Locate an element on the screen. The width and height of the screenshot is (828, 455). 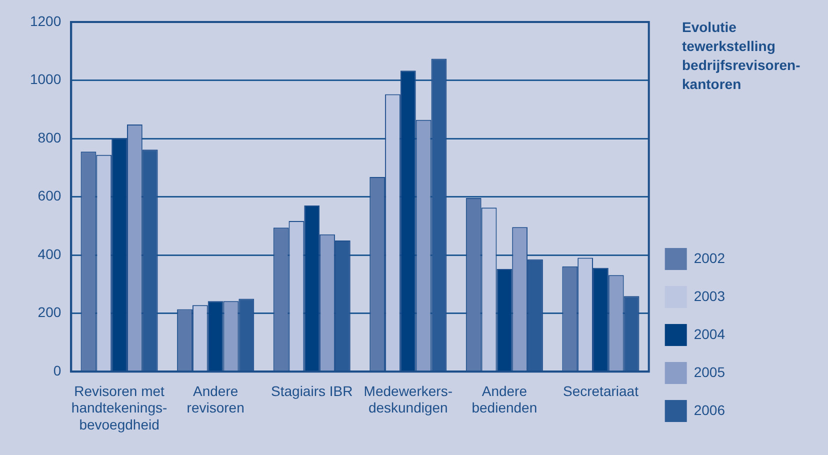
x-tick-label: Andere bedienden is located at coordinates (505, 399).